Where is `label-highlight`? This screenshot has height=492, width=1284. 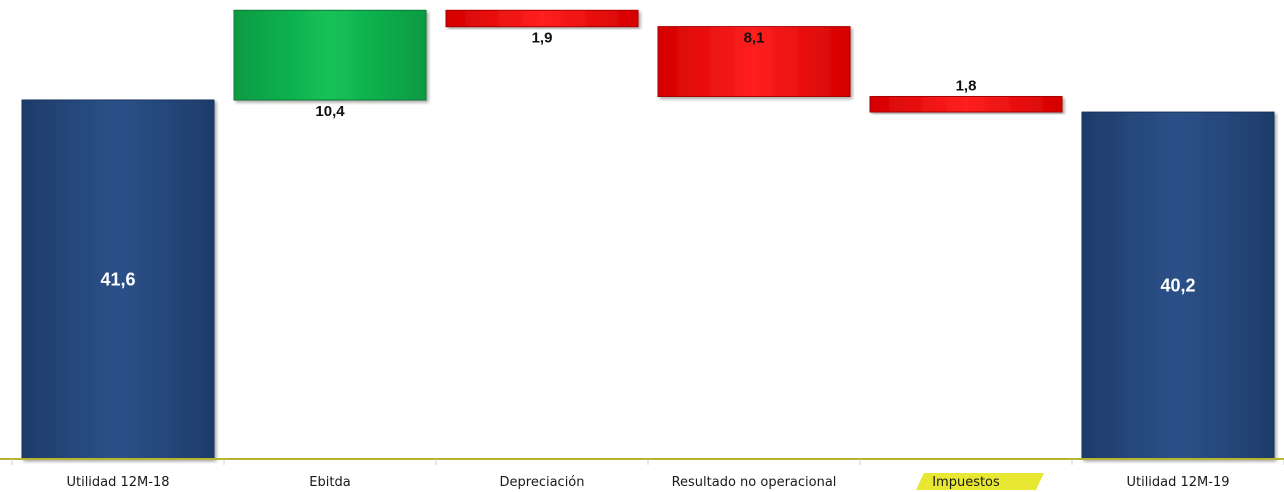 label-highlight is located at coordinates (980, 481).